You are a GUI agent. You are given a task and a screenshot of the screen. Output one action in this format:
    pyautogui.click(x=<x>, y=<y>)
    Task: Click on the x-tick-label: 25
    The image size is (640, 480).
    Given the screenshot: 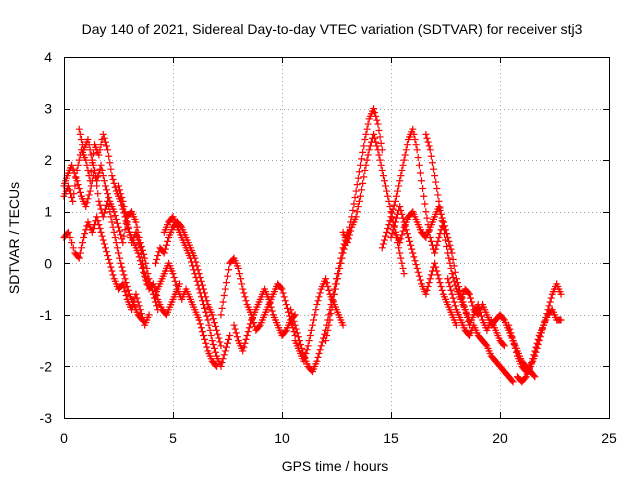 What is the action you would take?
    pyautogui.click(x=609, y=438)
    